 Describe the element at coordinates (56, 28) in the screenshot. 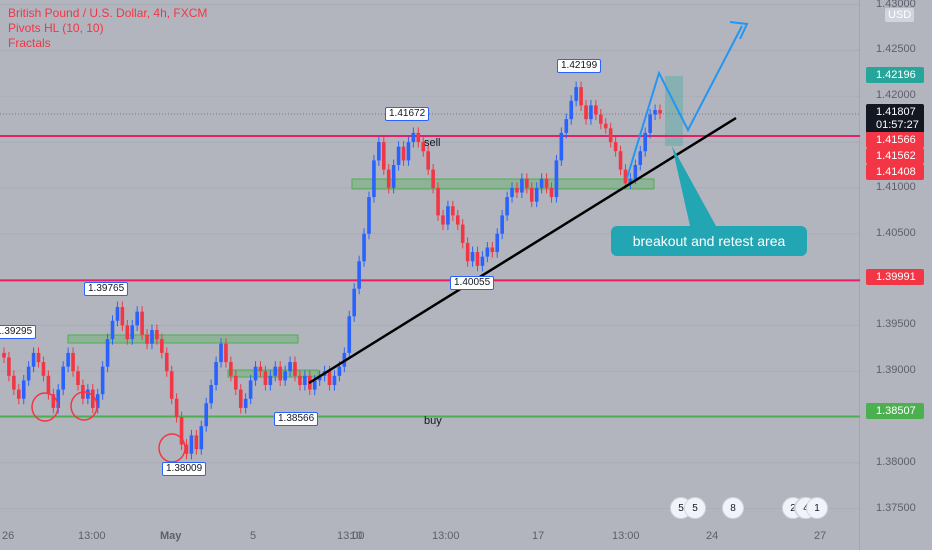

I see `indicator-pivots: Pivots HL (10, 10)` at that location.